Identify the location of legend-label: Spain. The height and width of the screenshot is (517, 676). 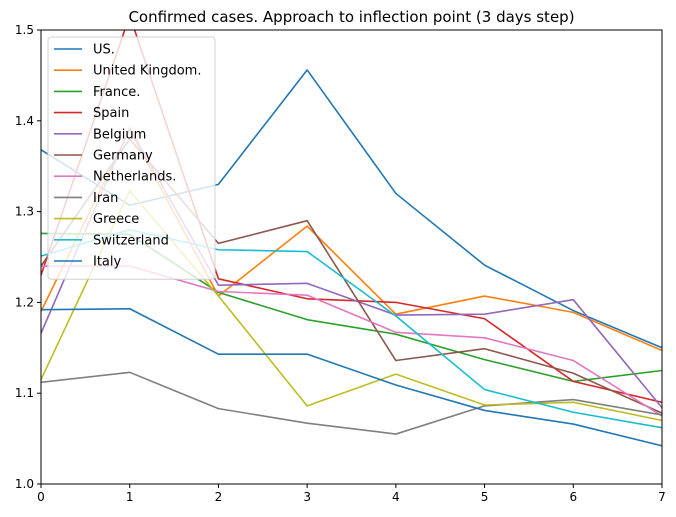
(111, 113).